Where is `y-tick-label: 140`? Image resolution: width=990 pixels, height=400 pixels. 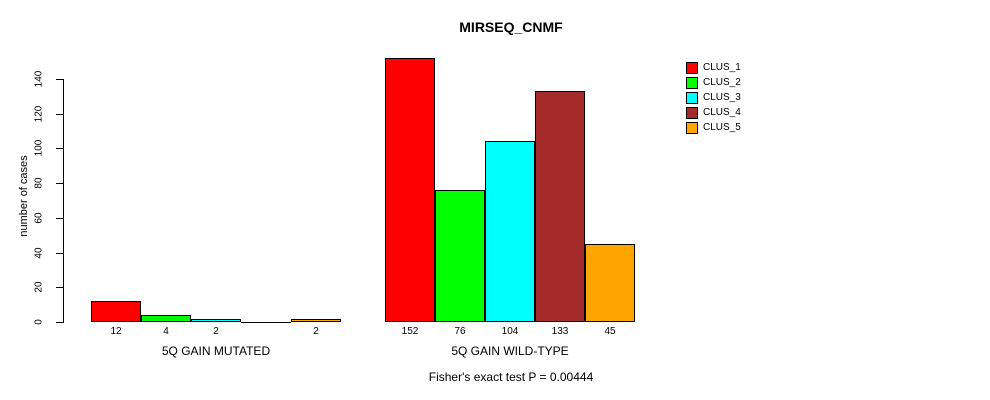 y-tick-label: 140 is located at coordinates (39, 79).